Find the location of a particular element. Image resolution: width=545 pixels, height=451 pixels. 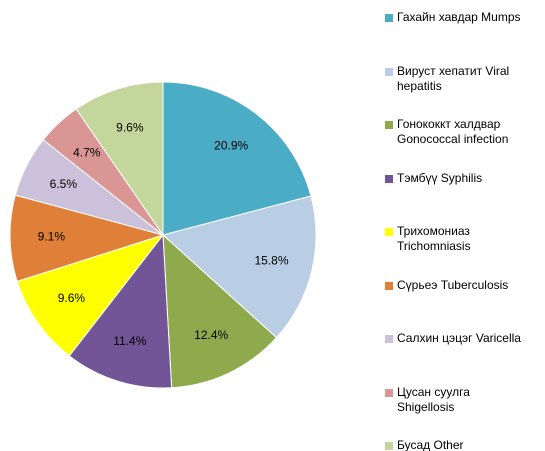

legend-label: Тэмбүү Syphilis is located at coordinates (440, 177).